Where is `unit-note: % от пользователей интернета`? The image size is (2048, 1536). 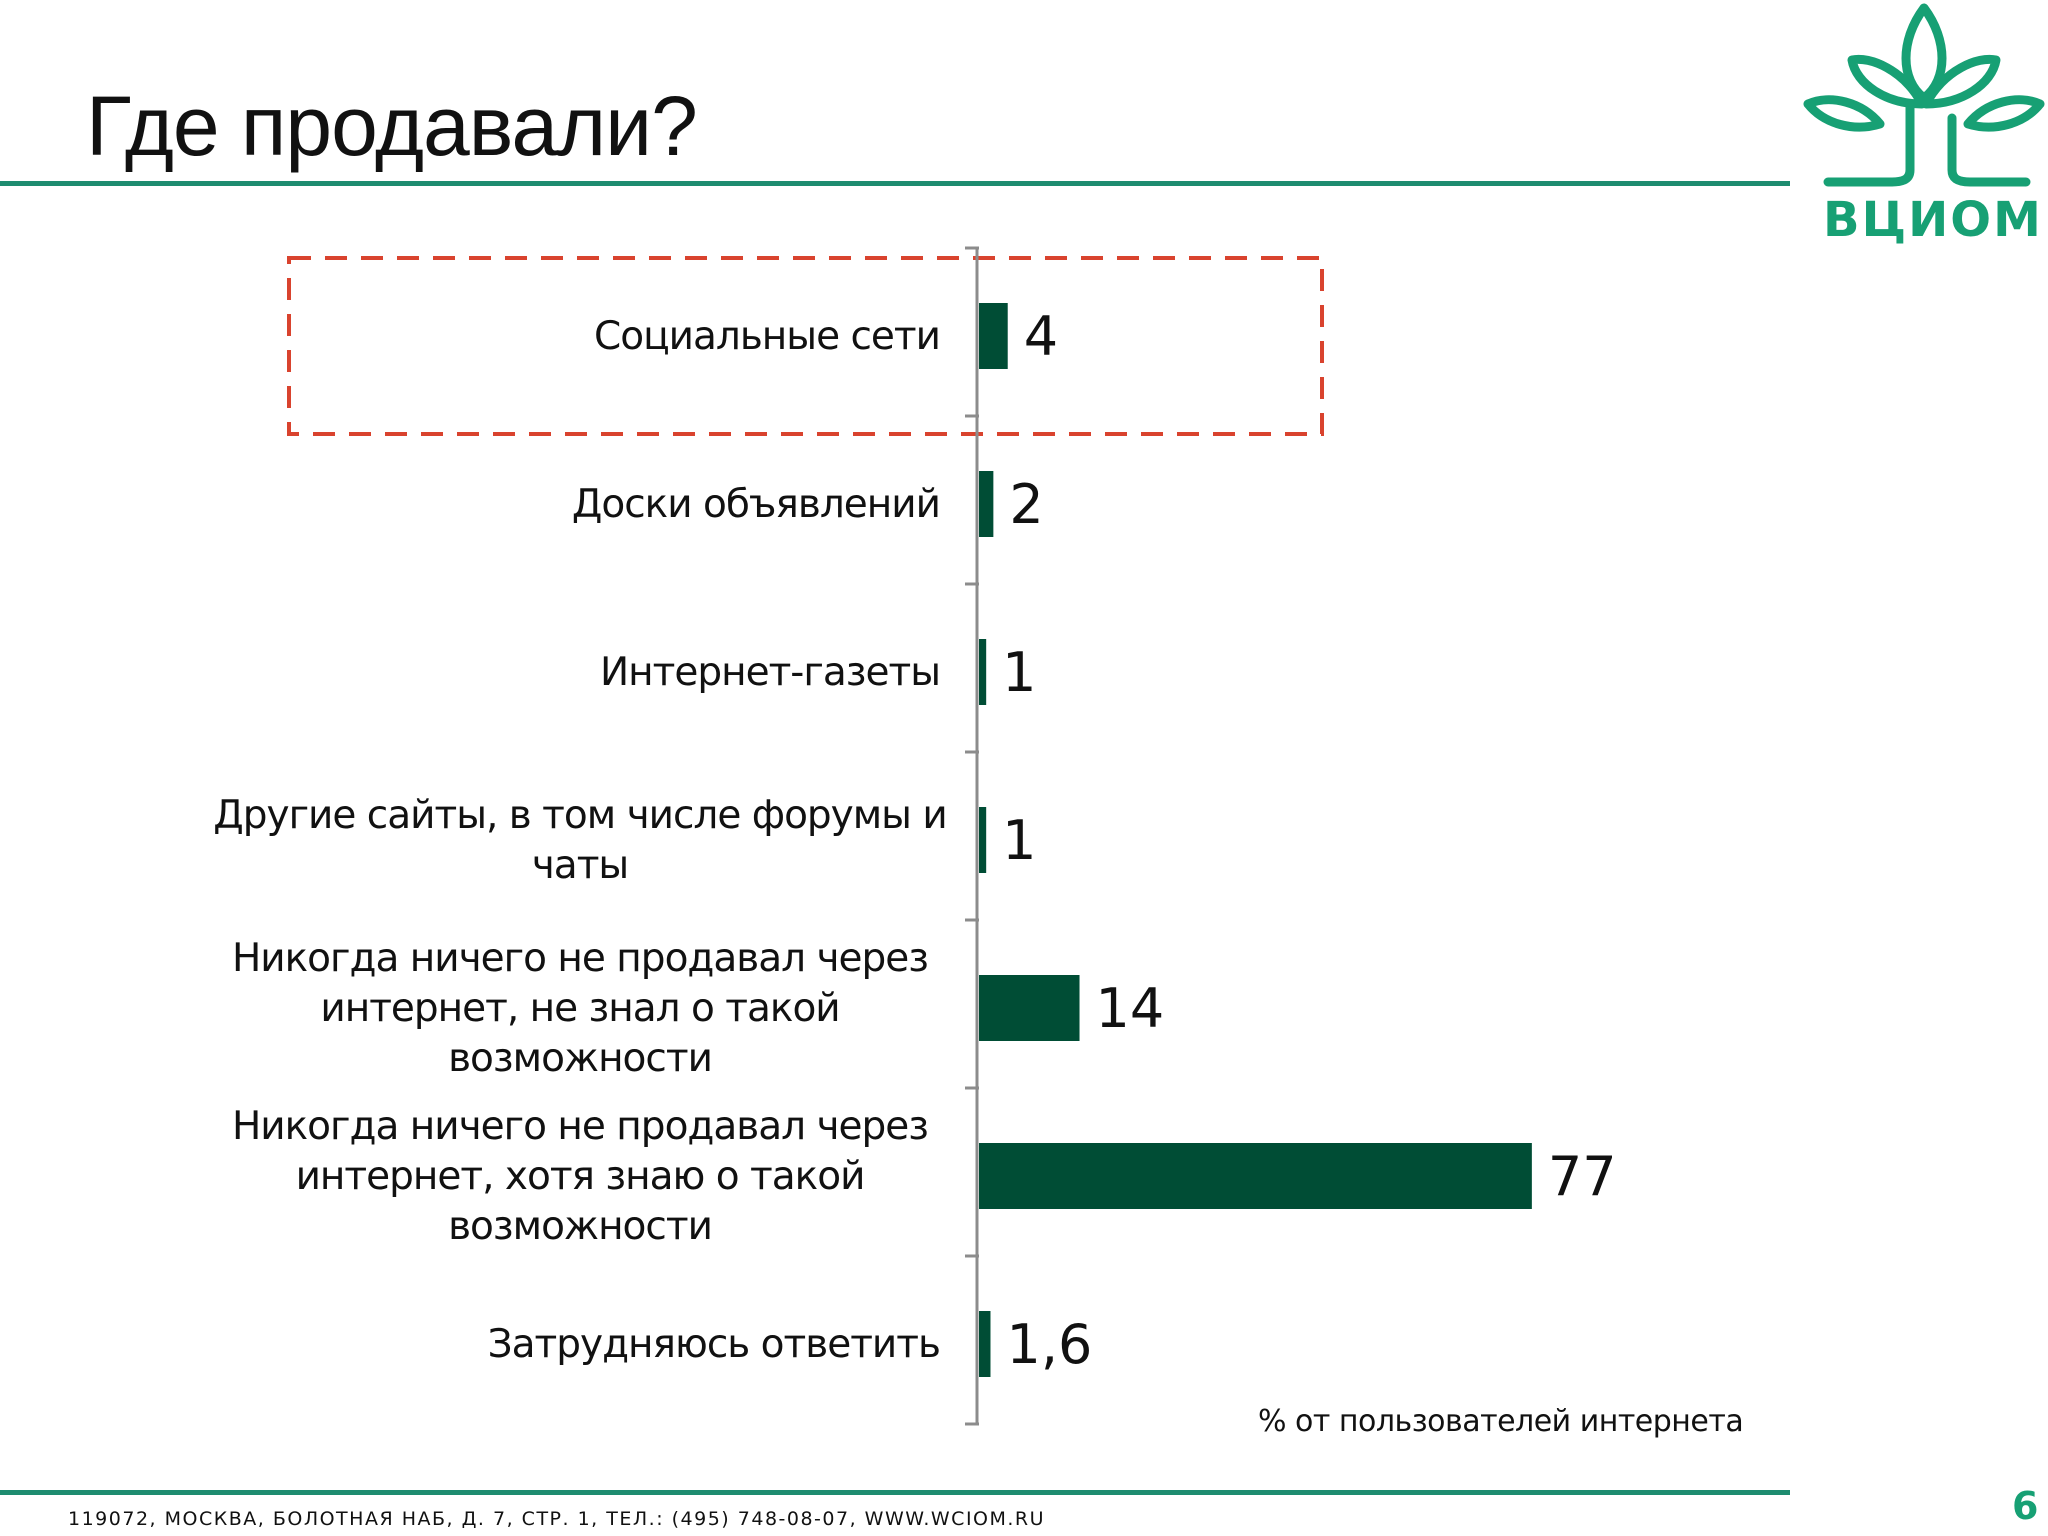 unit-note: % от пользователей интернета is located at coordinates (1501, 1421).